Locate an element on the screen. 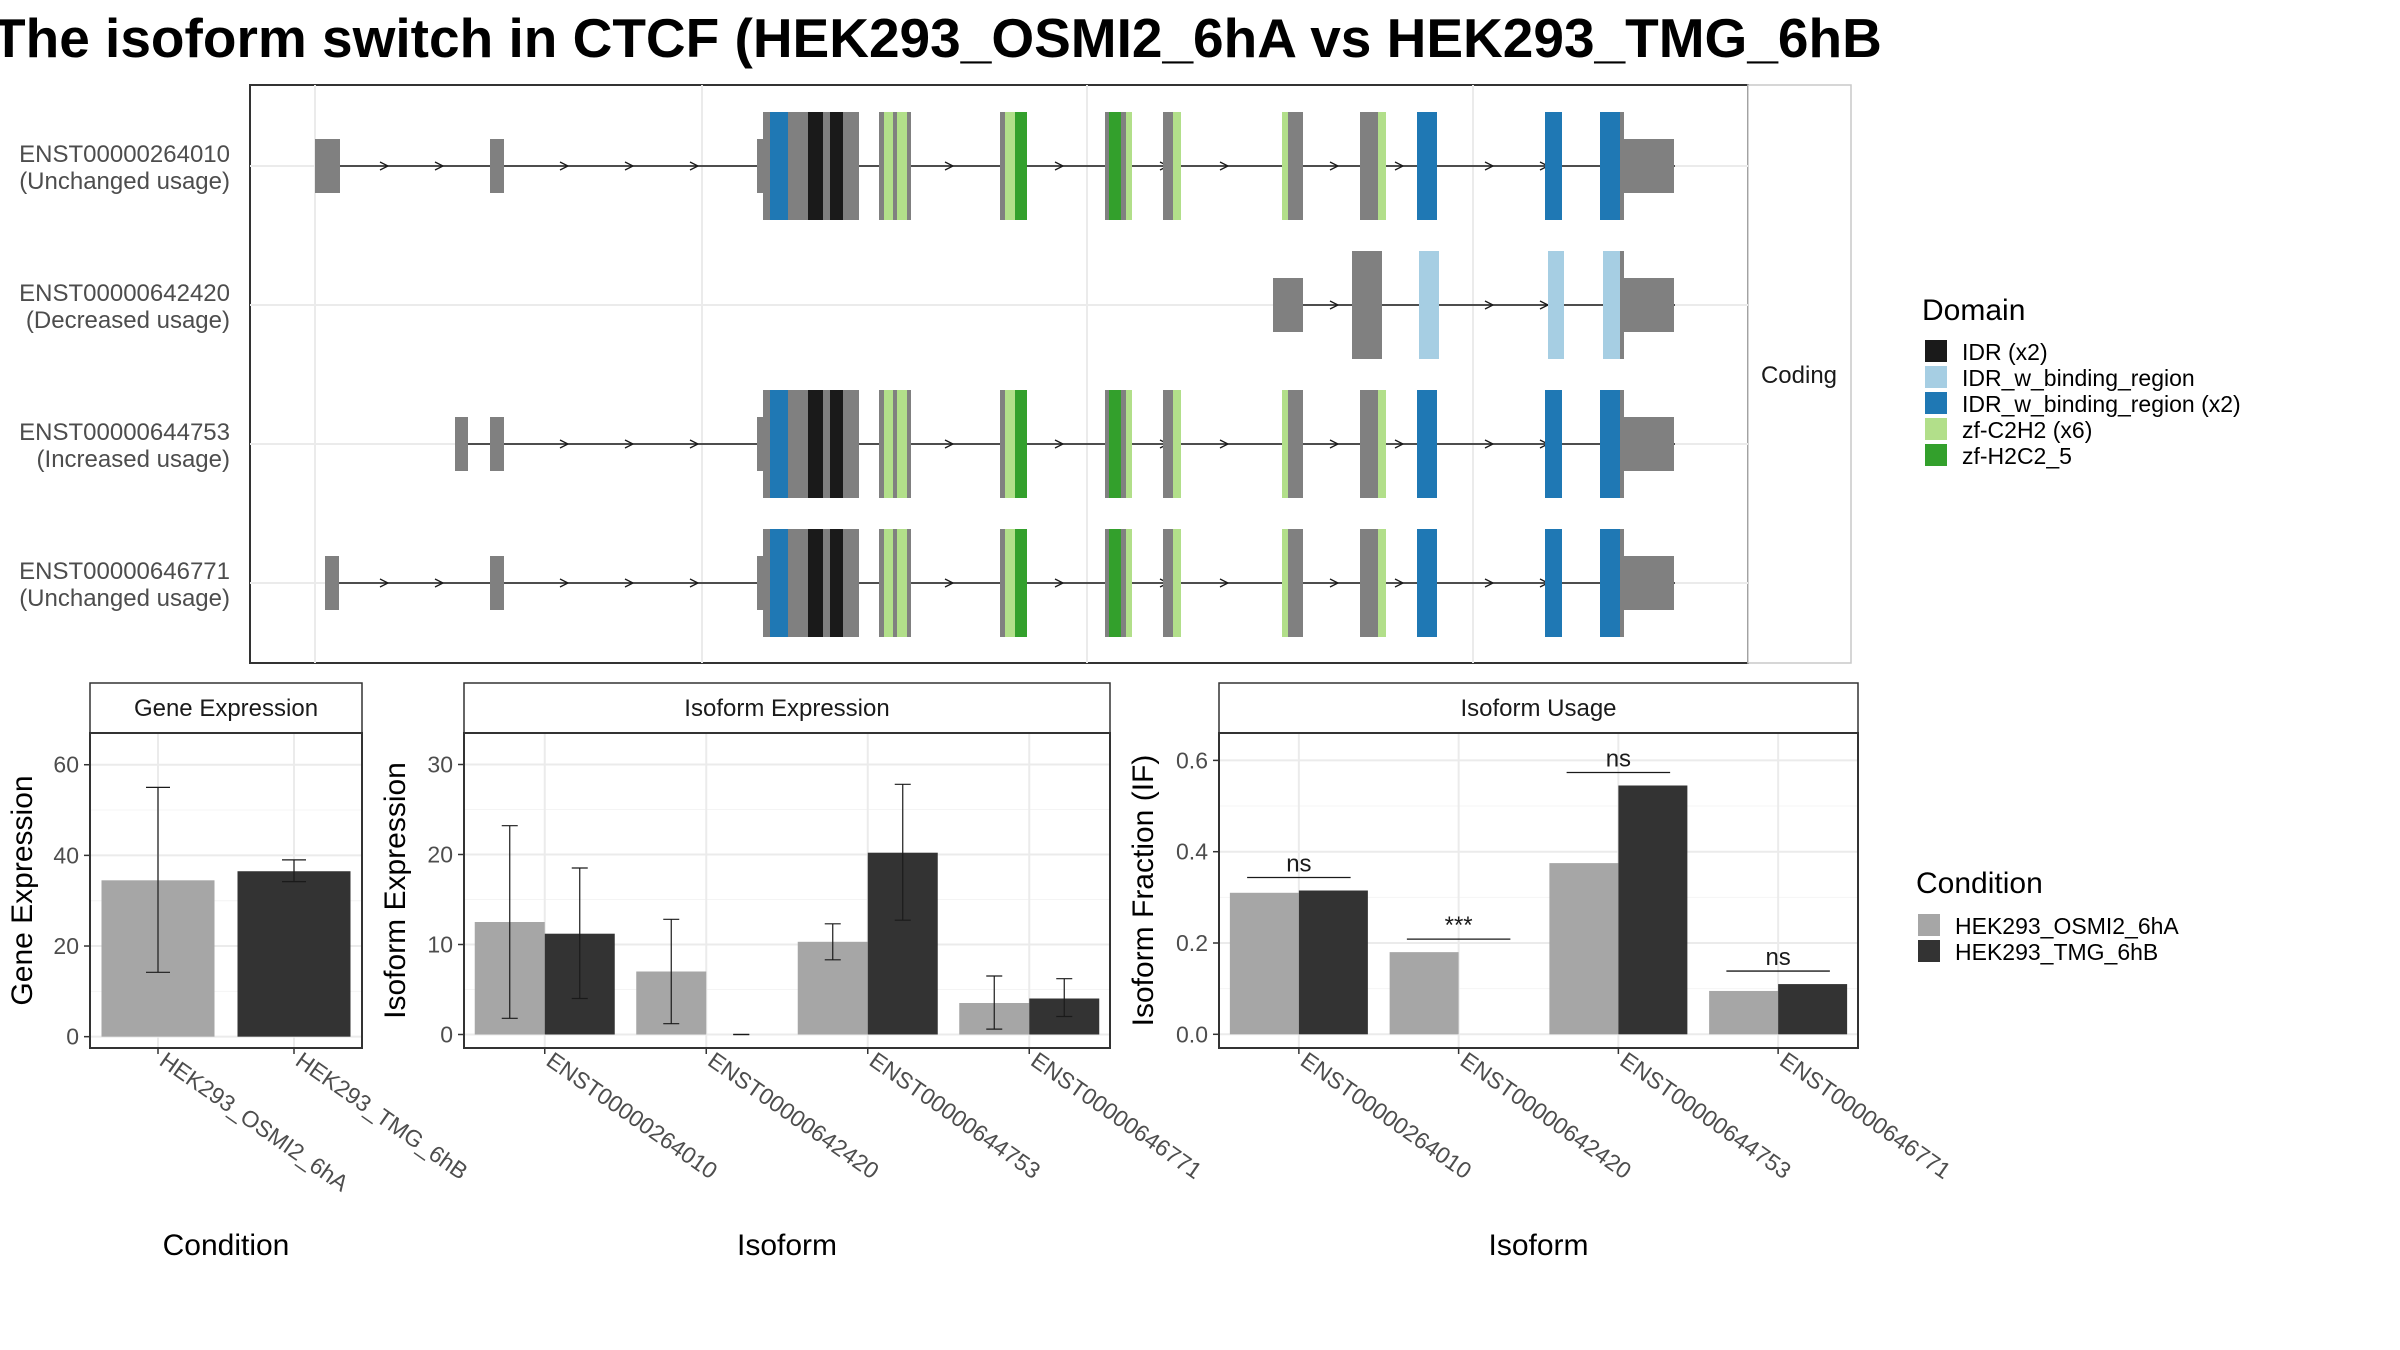  y-tick-label: 0 is located at coordinates (446, 1035).